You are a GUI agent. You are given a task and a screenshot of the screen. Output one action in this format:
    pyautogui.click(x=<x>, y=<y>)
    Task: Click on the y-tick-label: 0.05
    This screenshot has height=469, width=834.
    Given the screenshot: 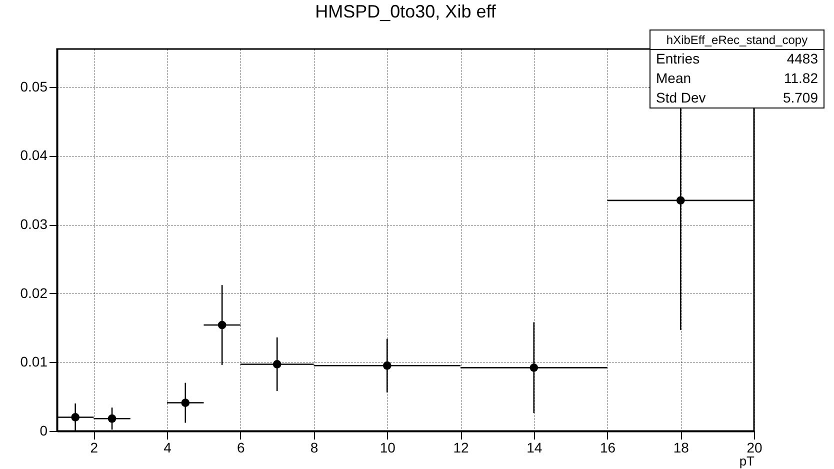 What is the action you would take?
    pyautogui.click(x=34, y=86)
    